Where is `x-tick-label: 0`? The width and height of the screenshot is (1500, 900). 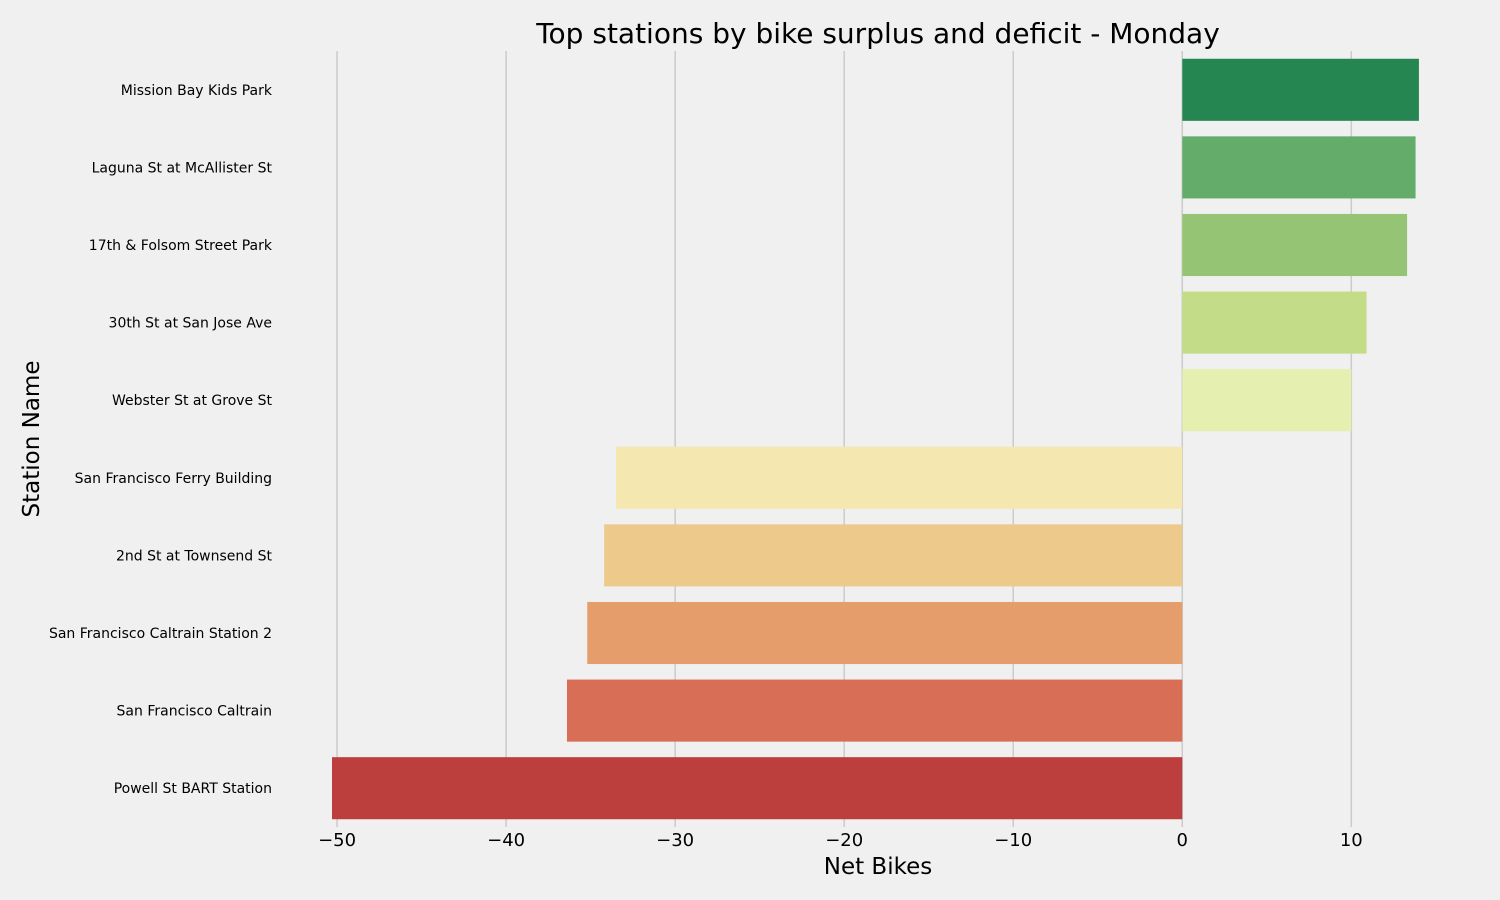 x-tick-label: 0 is located at coordinates (1182, 840).